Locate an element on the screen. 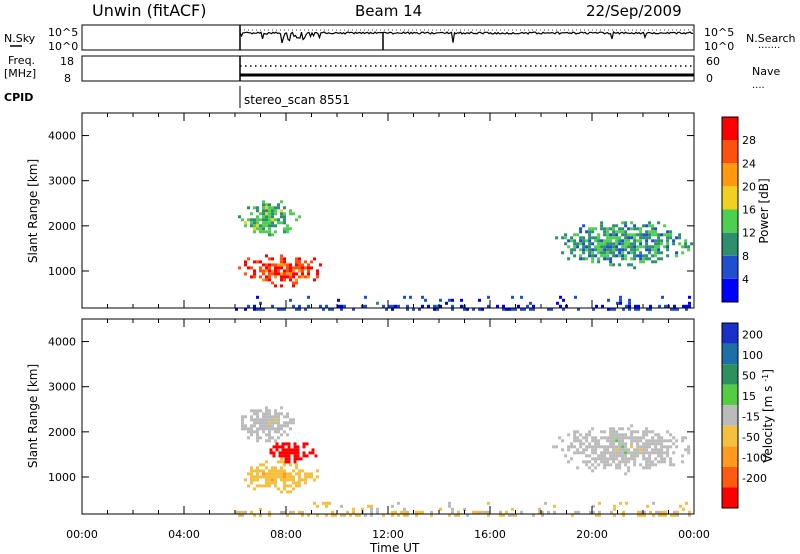 The image size is (800, 554). nsearch-tick-bottom: 10^0 is located at coordinates (719, 46).